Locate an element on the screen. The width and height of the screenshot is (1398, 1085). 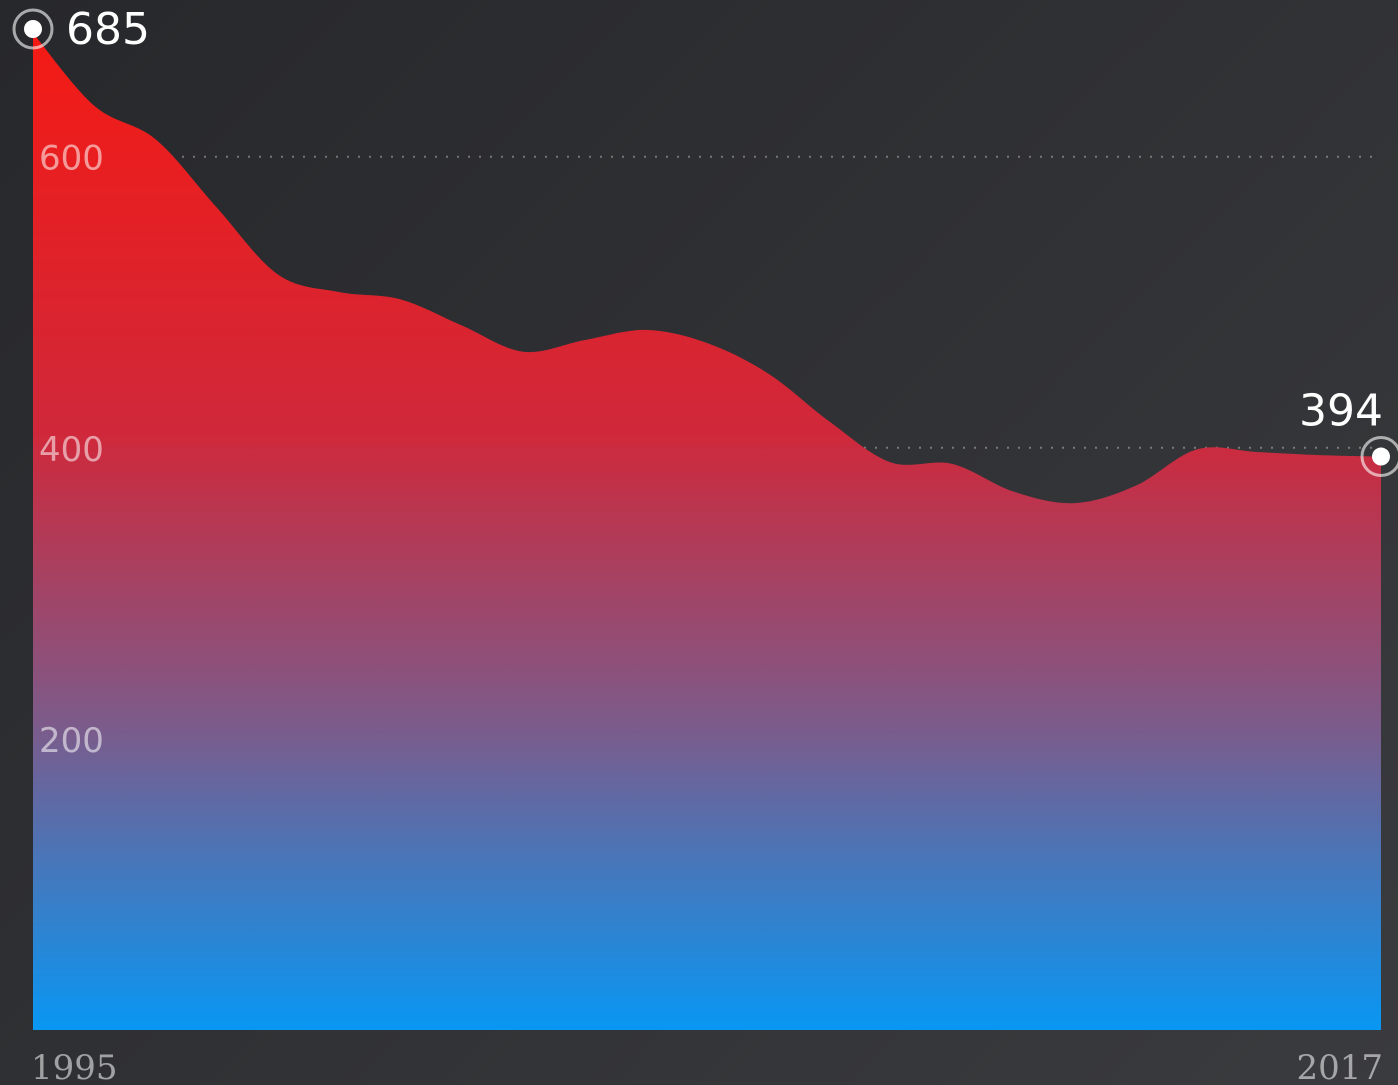
end-marker-dot is located at coordinates (1381, 456).